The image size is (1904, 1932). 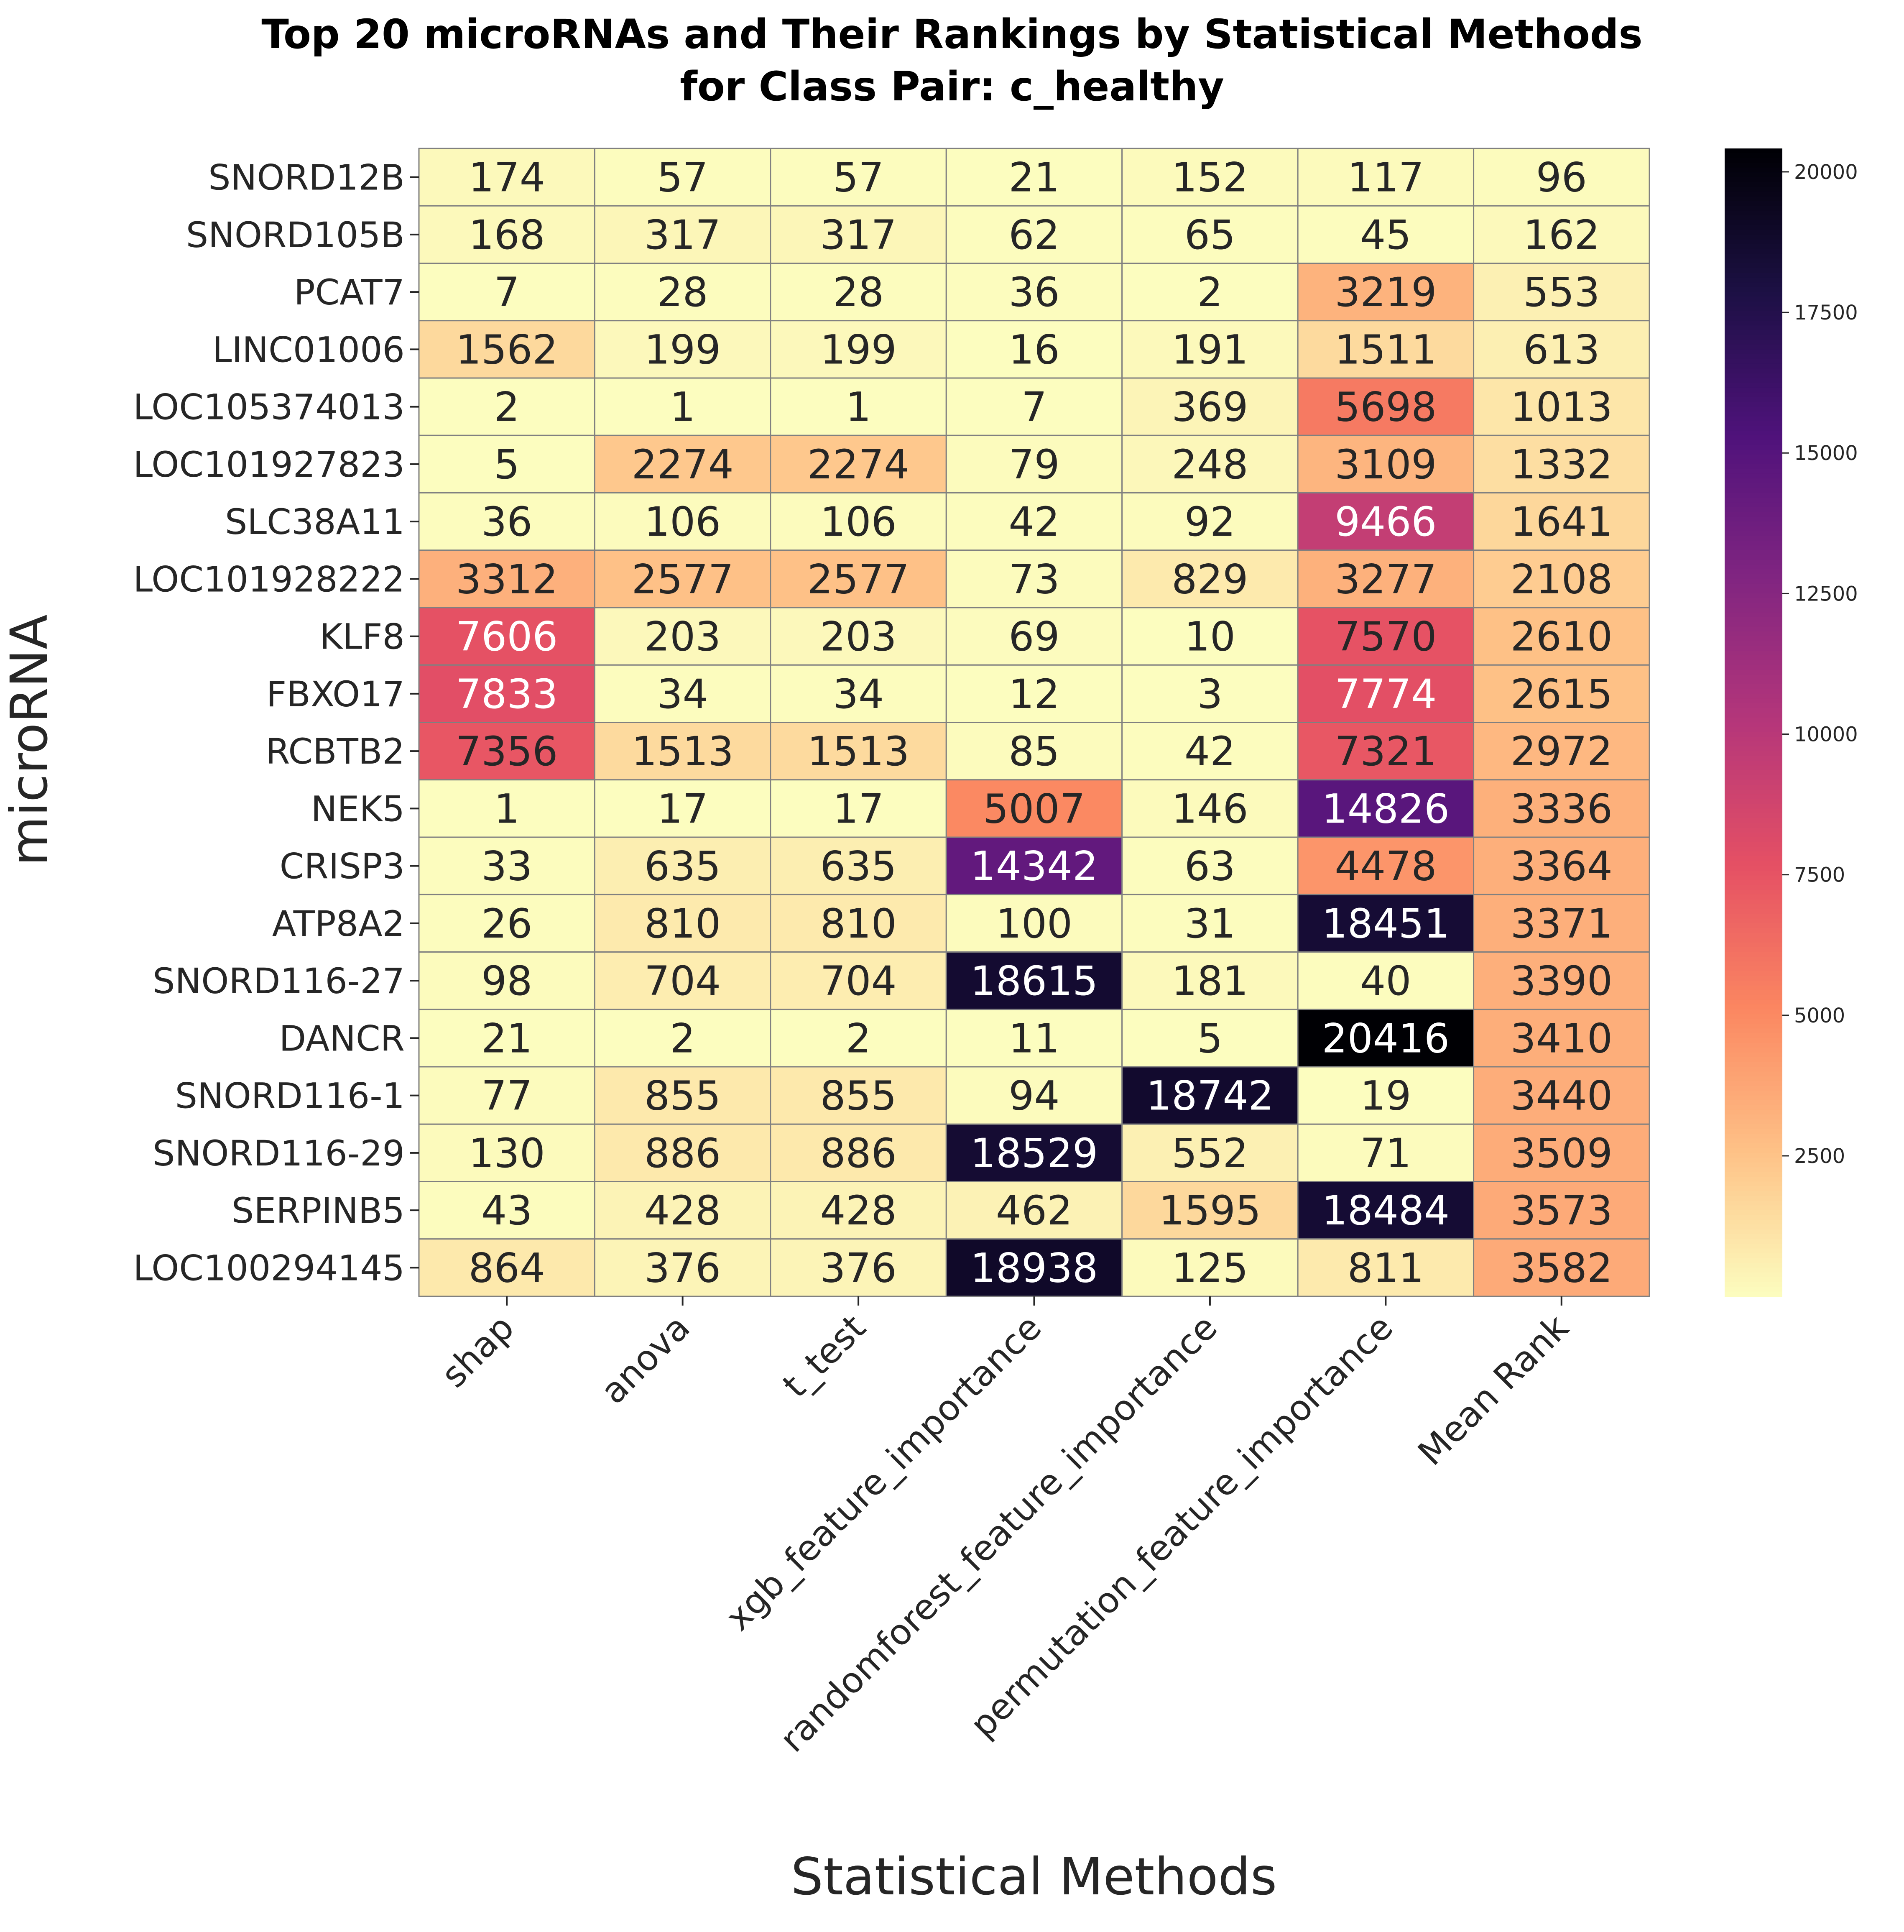 What do you see at coordinates (1385, 1153) in the screenshot?
I see `cell-value-label: 71` at bounding box center [1385, 1153].